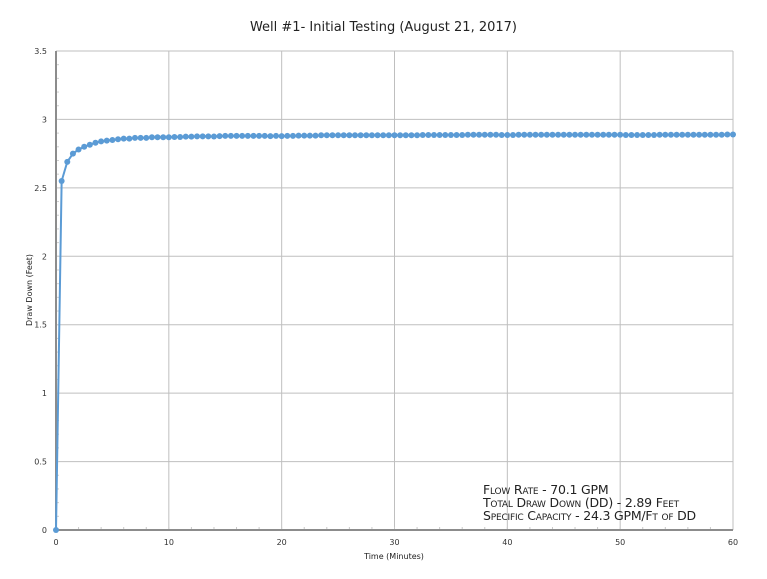 The height and width of the screenshot is (579, 767). What do you see at coordinates (169, 542) in the screenshot?
I see `x-tick-label: 10` at bounding box center [169, 542].